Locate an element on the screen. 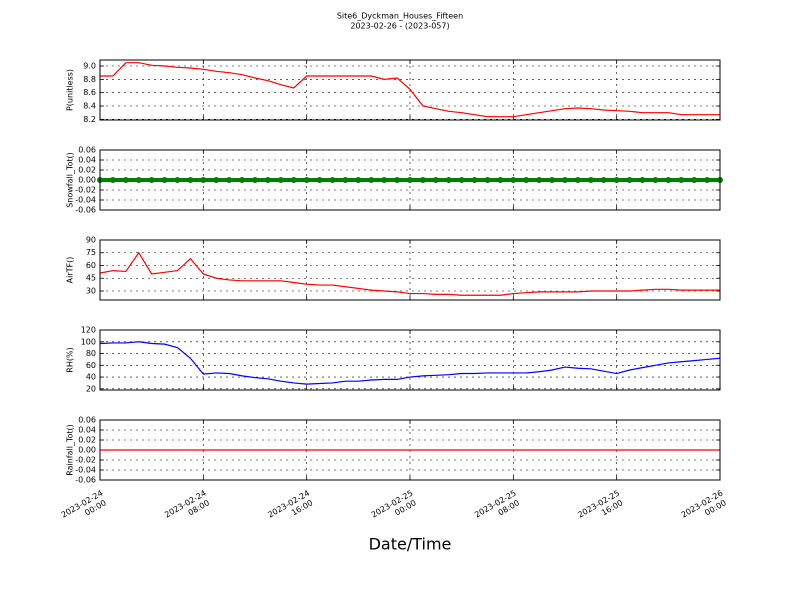  y-tick-label: 80 is located at coordinates (91, 353).